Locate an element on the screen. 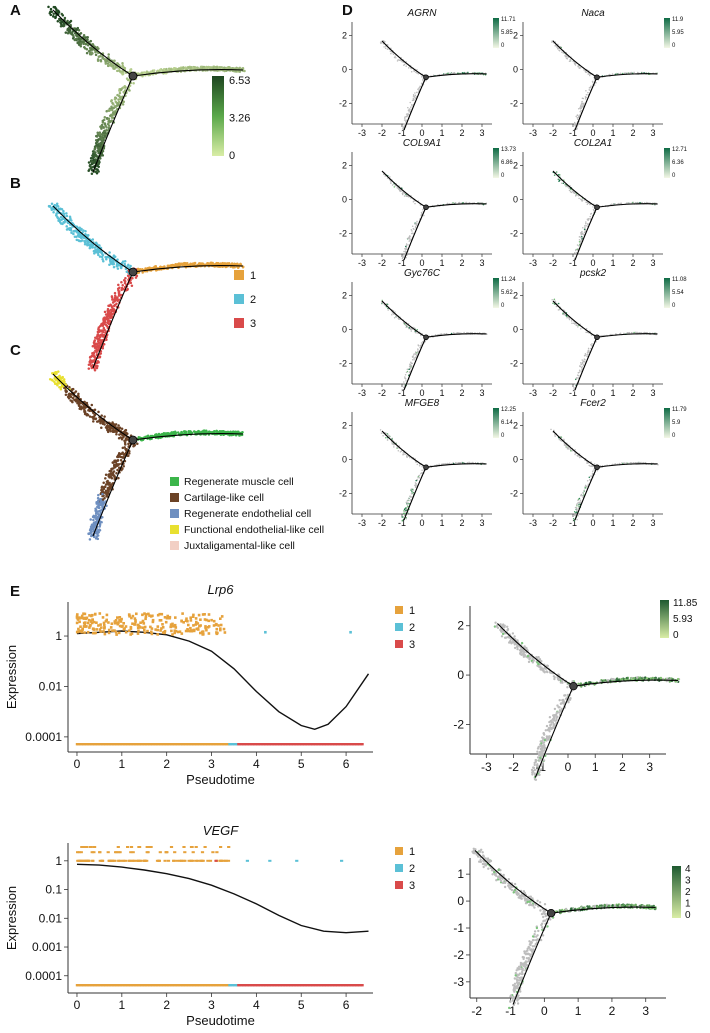 Image resolution: width=710 pixels, height=1033 pixels. panel-b-branch-line is located at coordinates (93, 239).